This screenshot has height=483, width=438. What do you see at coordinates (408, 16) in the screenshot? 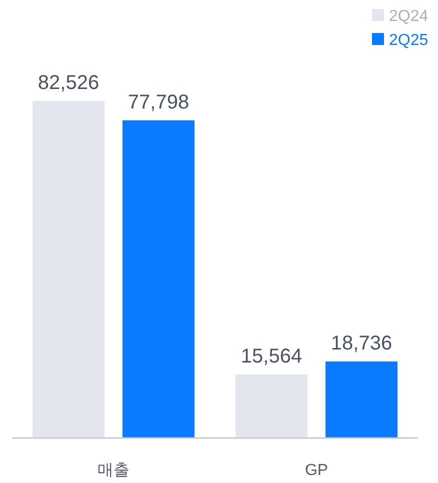
I see `legend-label: 2Q24` at bounding box center [408, 16].